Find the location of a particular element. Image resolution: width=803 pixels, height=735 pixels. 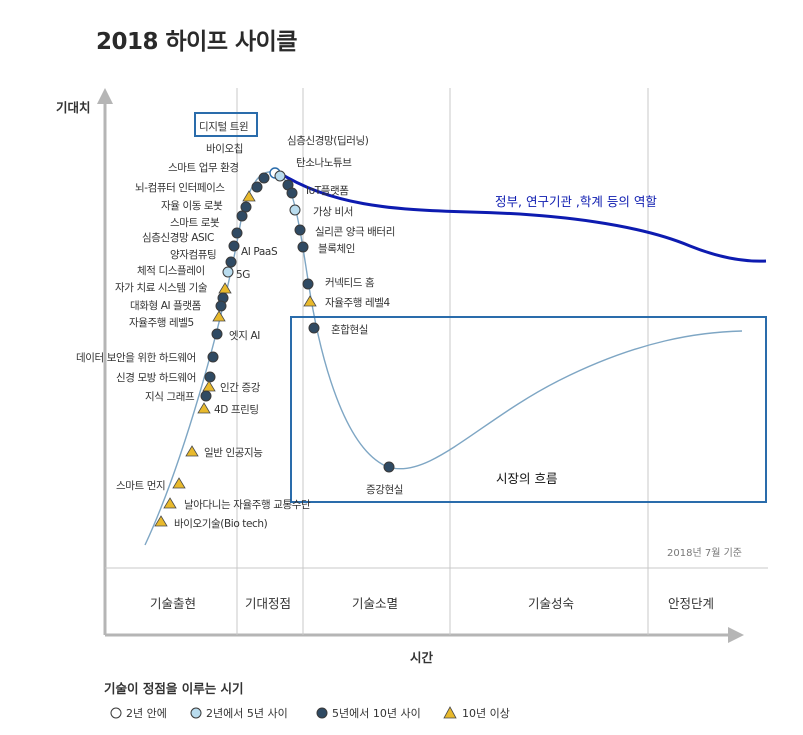

tech-label: 가상 비서 is located at coordinates (333, 212).